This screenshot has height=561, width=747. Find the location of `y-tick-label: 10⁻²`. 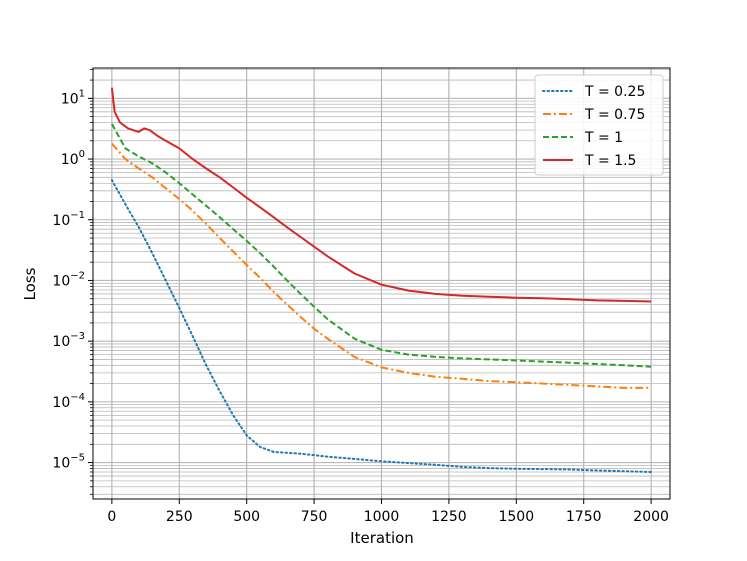

y-tick-label: 10⁻² is located at coordinates (68, 279).